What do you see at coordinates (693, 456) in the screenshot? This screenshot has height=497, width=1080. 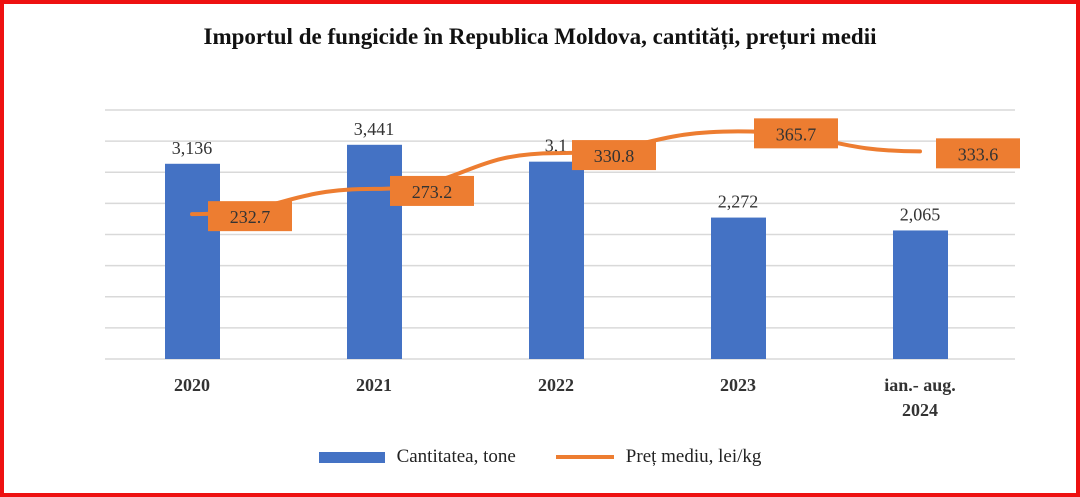 I see `legend-label-line: Preț mediu, lei/kg` at bounding box center [693, 456].